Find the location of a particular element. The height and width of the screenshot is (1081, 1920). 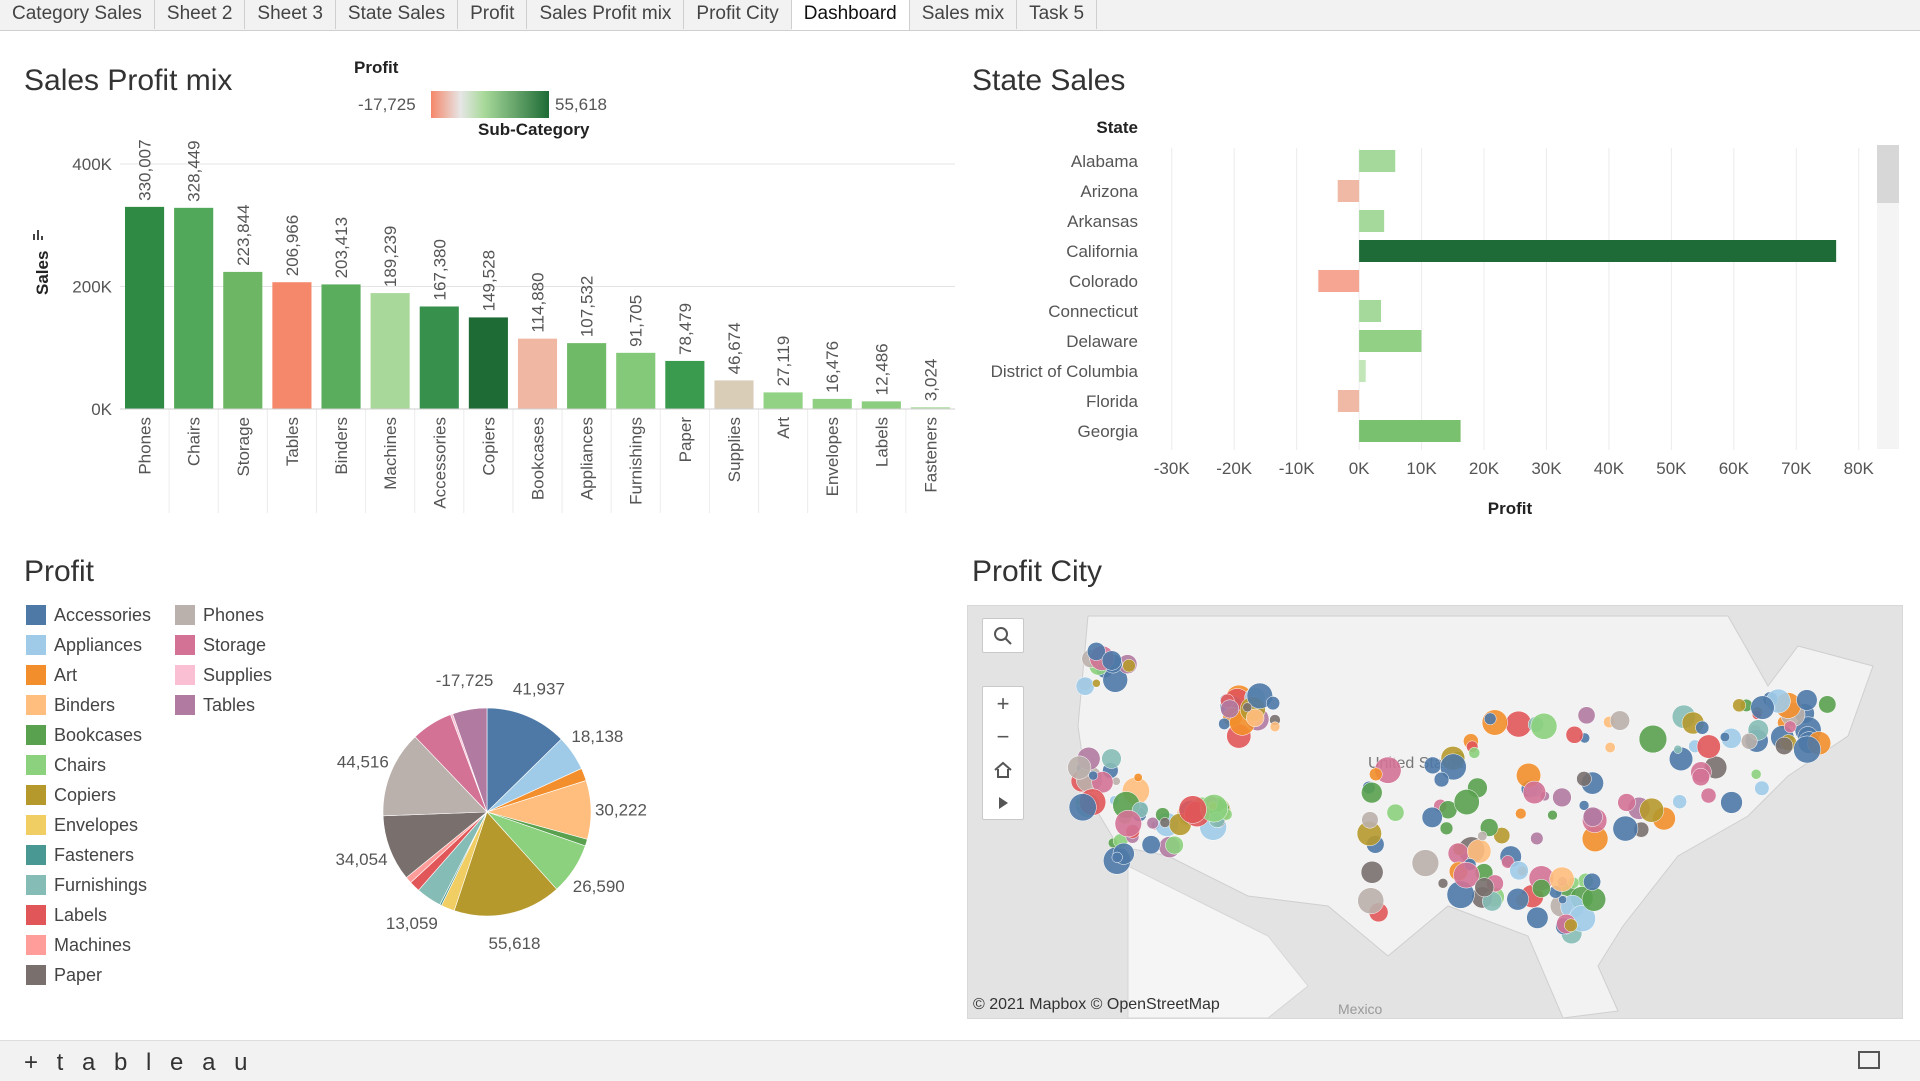

bar-envelopes is located at coordinates (832, 403).